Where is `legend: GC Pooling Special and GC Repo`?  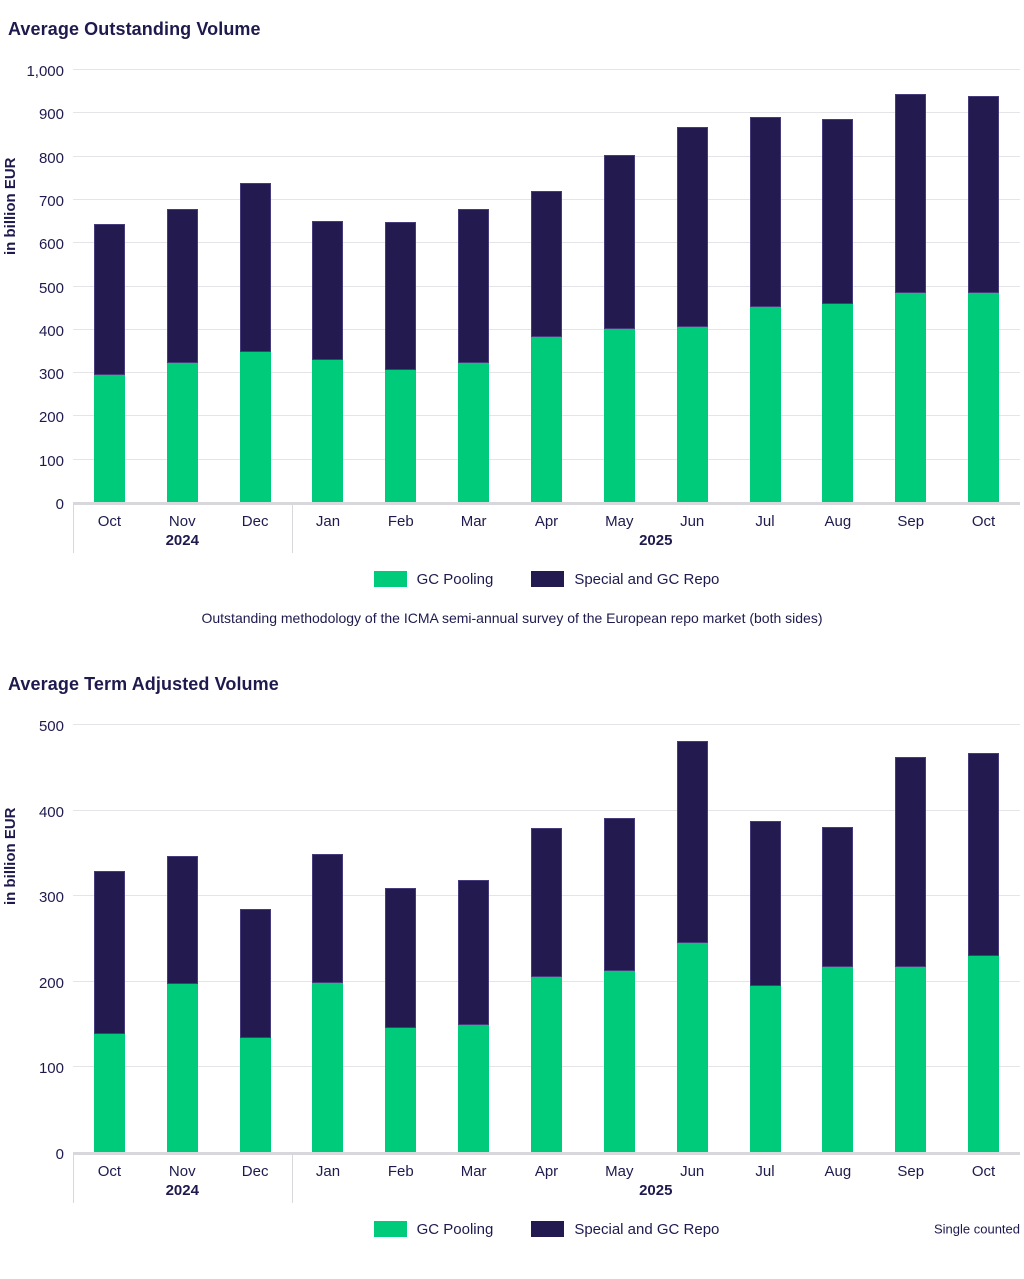 legend: GC Pooling Special and GC Repo is located at coordinates (546, 579).